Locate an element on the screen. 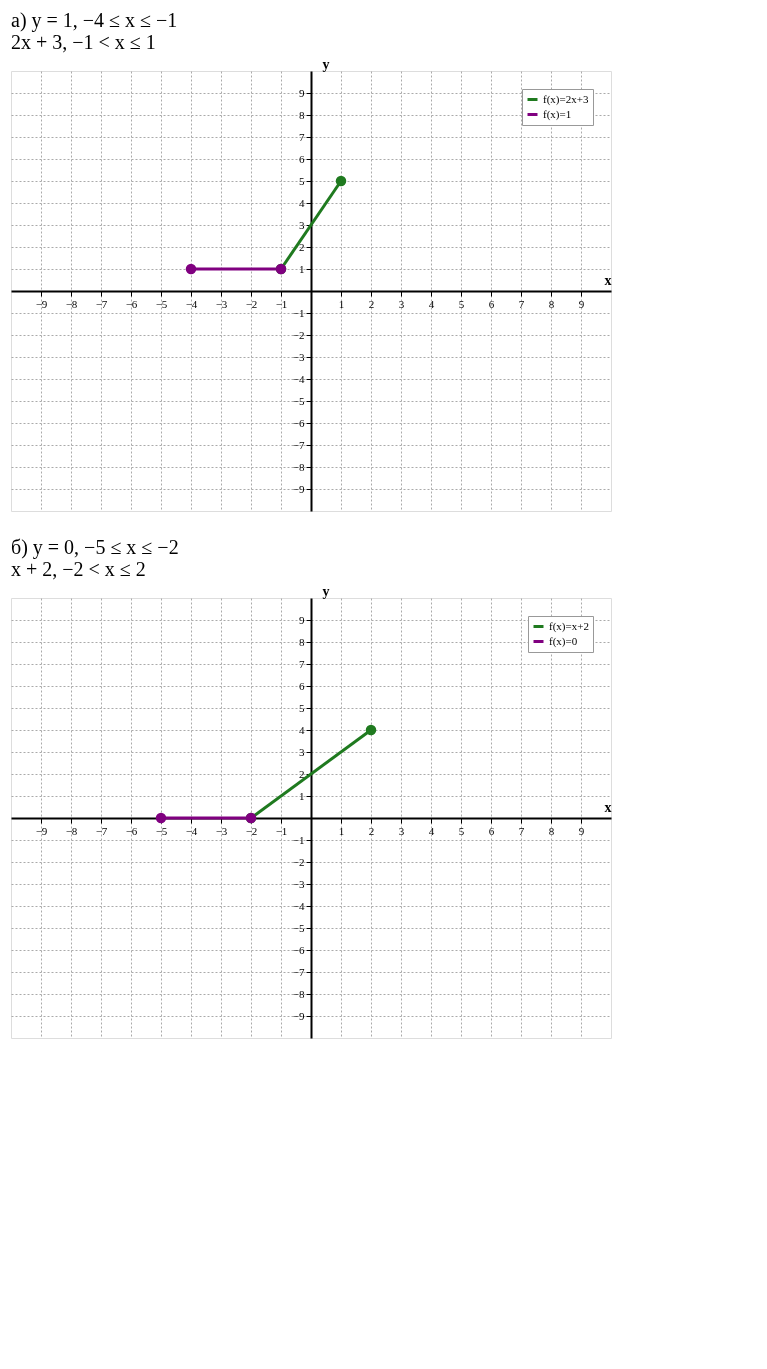 The image size is (767, 1369). legend-label: f(x)=2x+3 is located at coordinates (566, 99).